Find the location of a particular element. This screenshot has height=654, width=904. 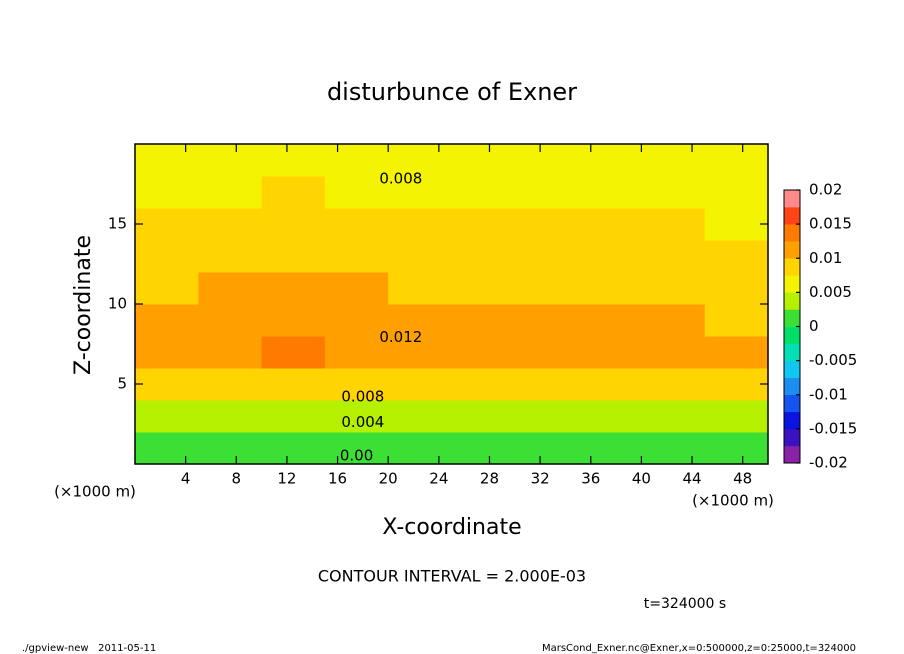

x-tick-label: 4 is located at coordinates (186, 479).